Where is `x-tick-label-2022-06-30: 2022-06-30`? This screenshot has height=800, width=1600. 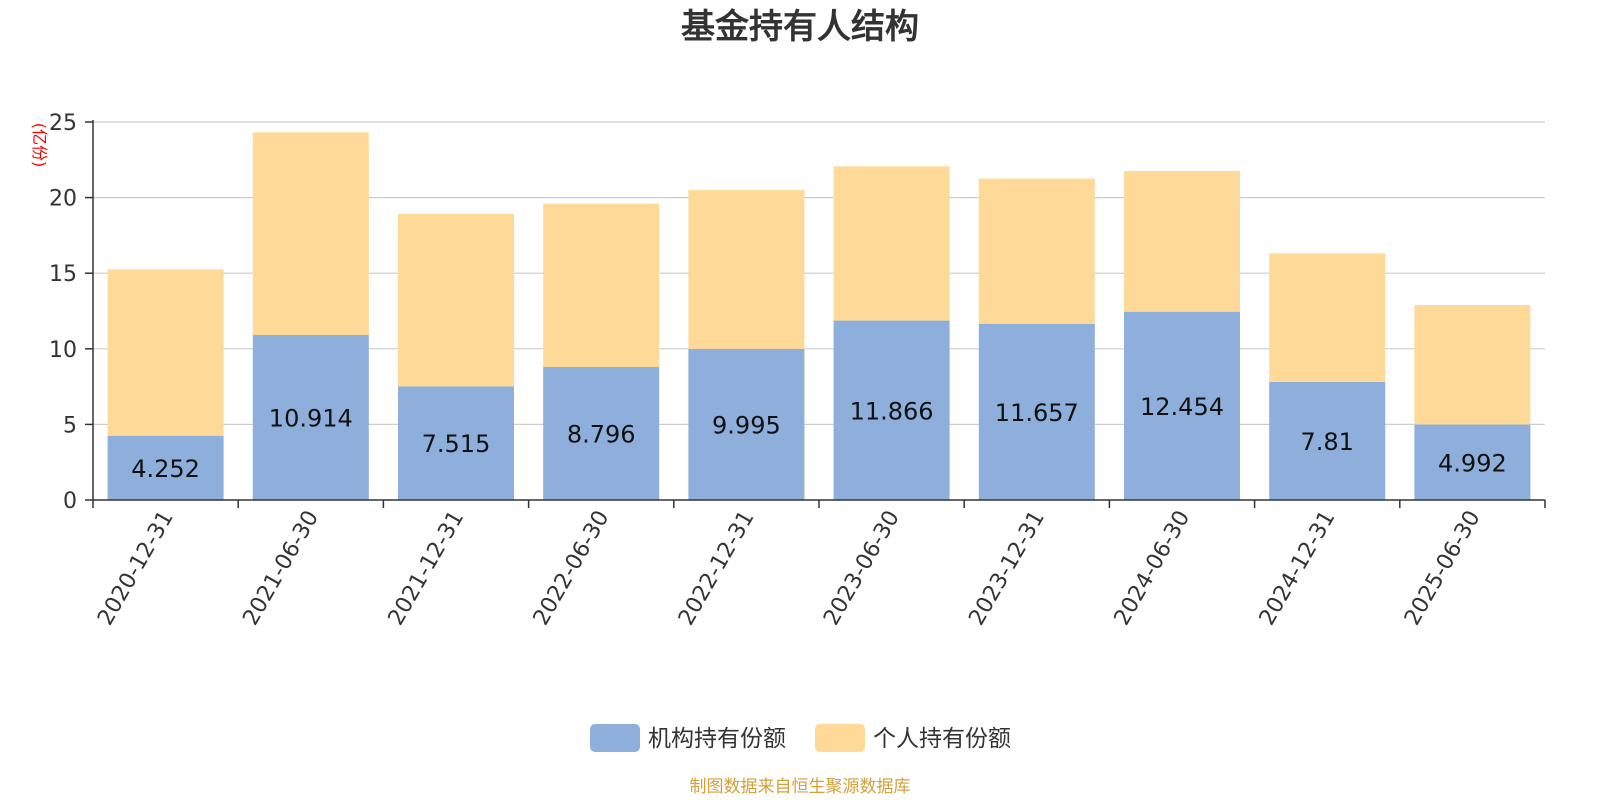
x-tick-label-2022-06-30: 2022-06-30 is located at coordinates (572, 568).